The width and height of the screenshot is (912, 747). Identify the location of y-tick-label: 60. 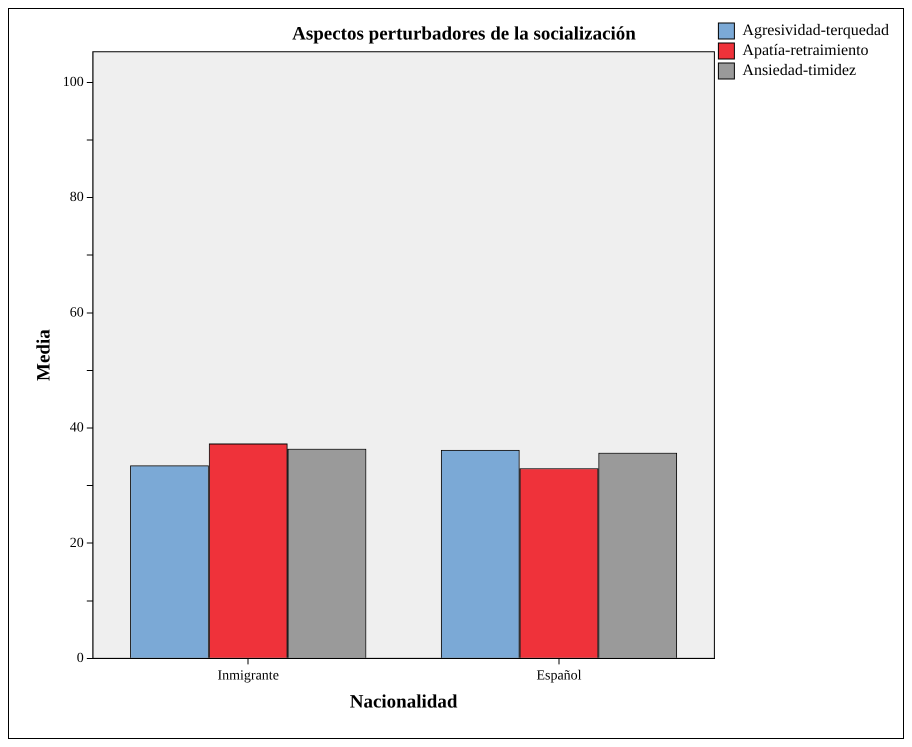
(77, 312).